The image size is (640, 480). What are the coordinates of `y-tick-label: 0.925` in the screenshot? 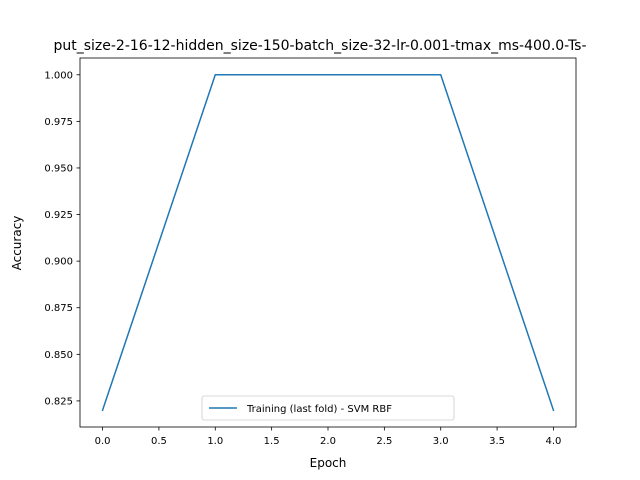 It's located at (58, 215).